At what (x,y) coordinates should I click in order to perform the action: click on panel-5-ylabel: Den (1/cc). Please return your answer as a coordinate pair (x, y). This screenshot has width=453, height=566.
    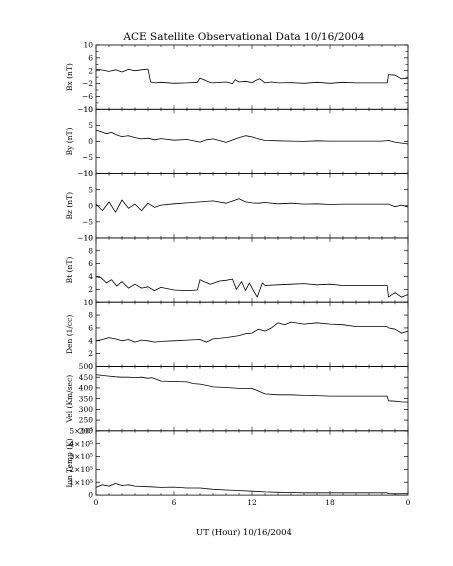
    Looking at the image, I should click on (69, 334).